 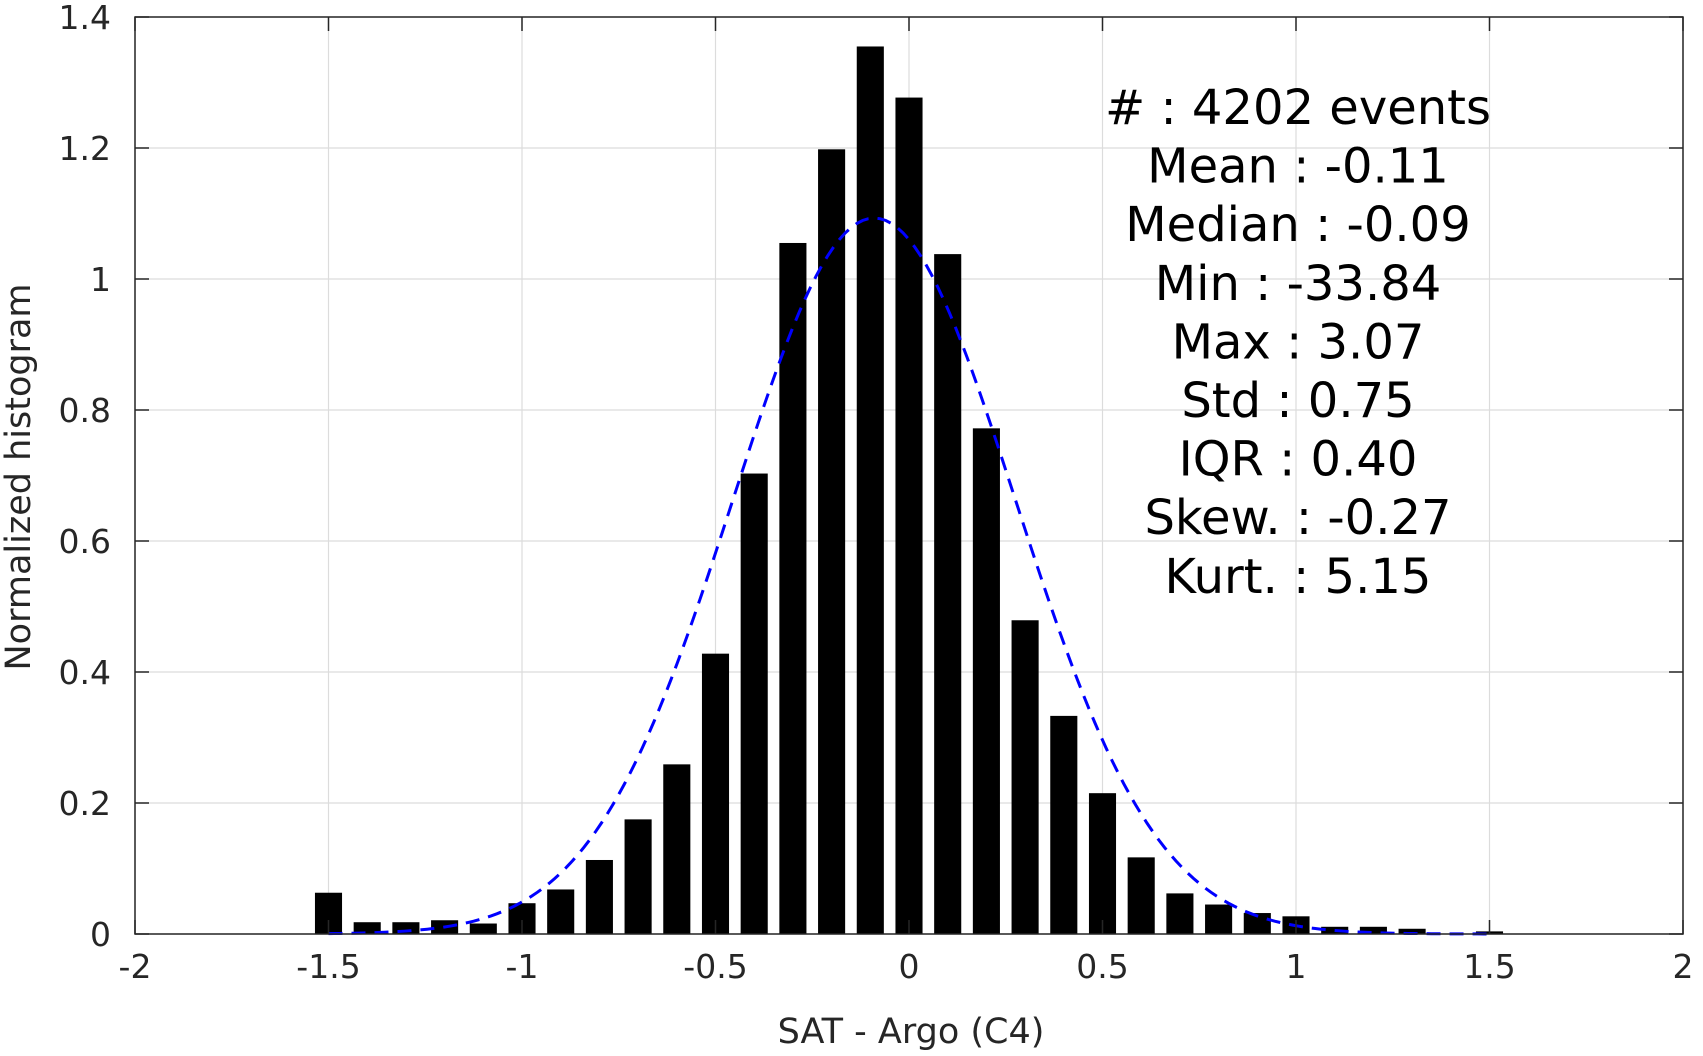 I want to click on y-tick-label: 0.8, so click(x=85, y=410).